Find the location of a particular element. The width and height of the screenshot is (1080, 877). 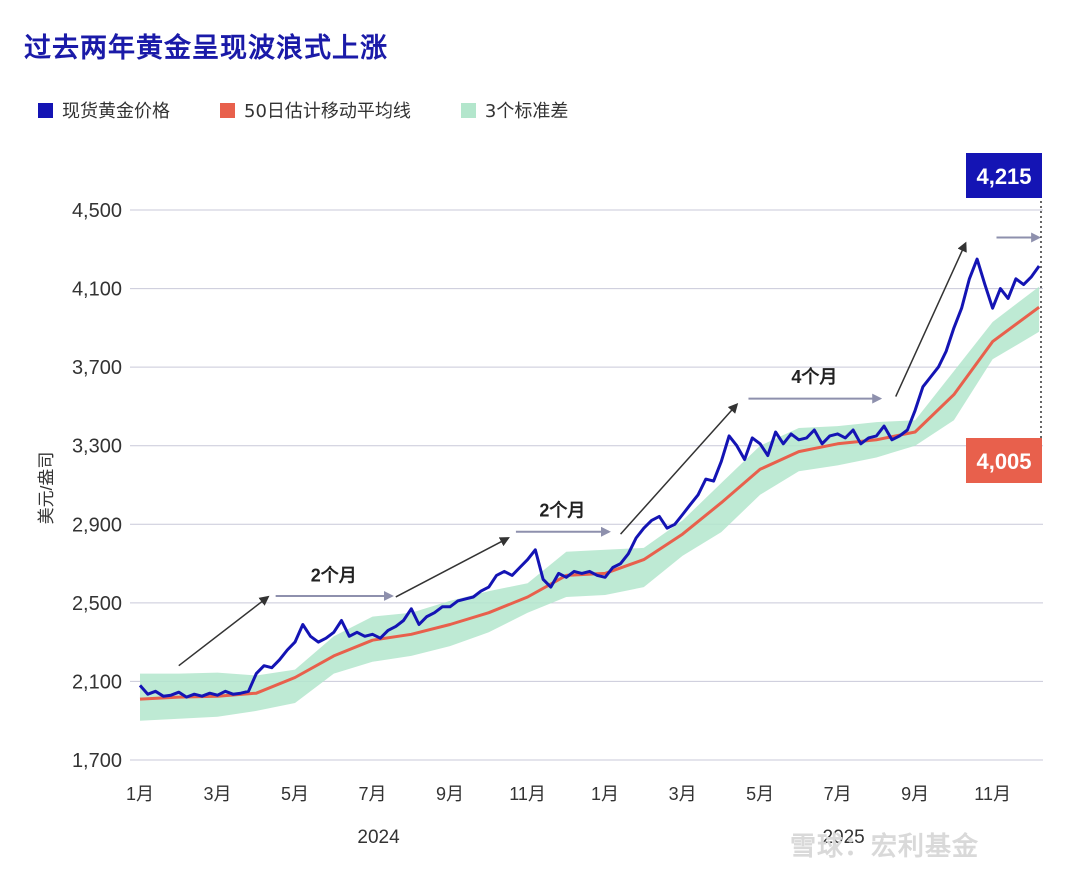

legend-label-std-band: 3个标准差 is located at coordinates (526, 111).